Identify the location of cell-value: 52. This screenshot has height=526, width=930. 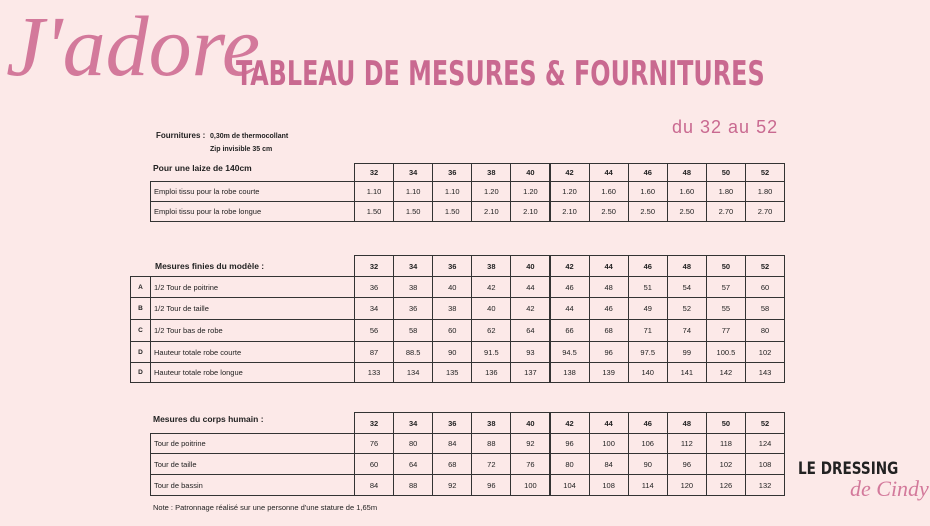
(686, 308).